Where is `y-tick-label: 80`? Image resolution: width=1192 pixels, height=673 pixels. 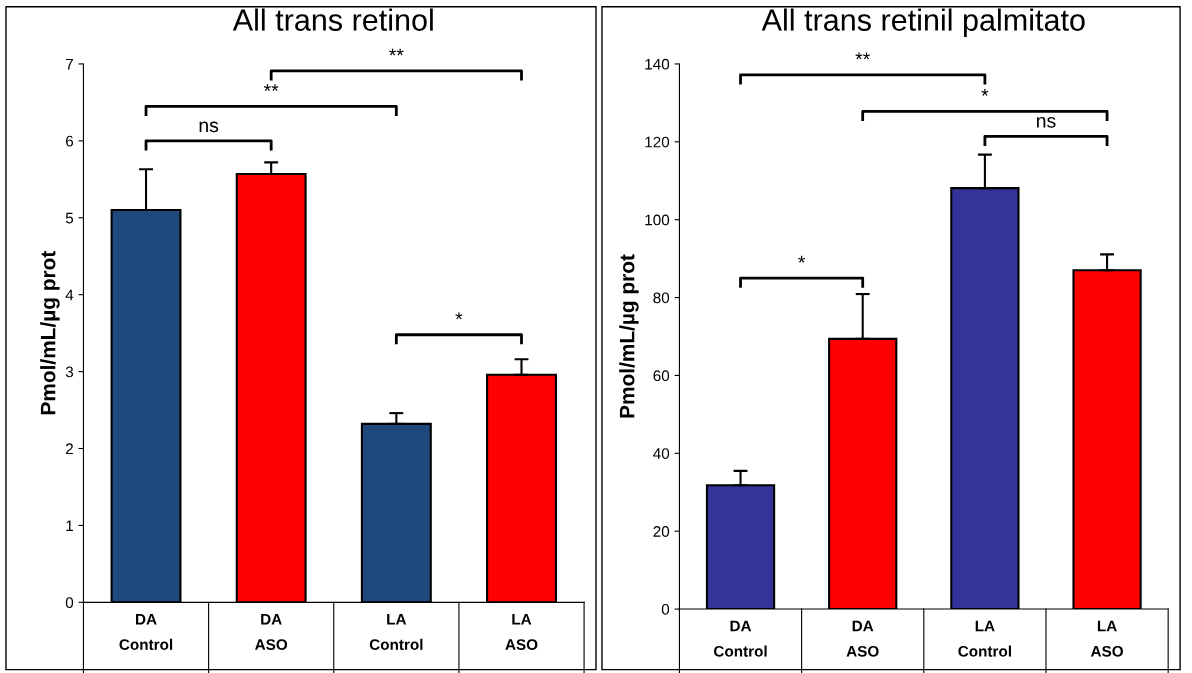
y-tick-label: 80 is located at coordinates (661, 298).